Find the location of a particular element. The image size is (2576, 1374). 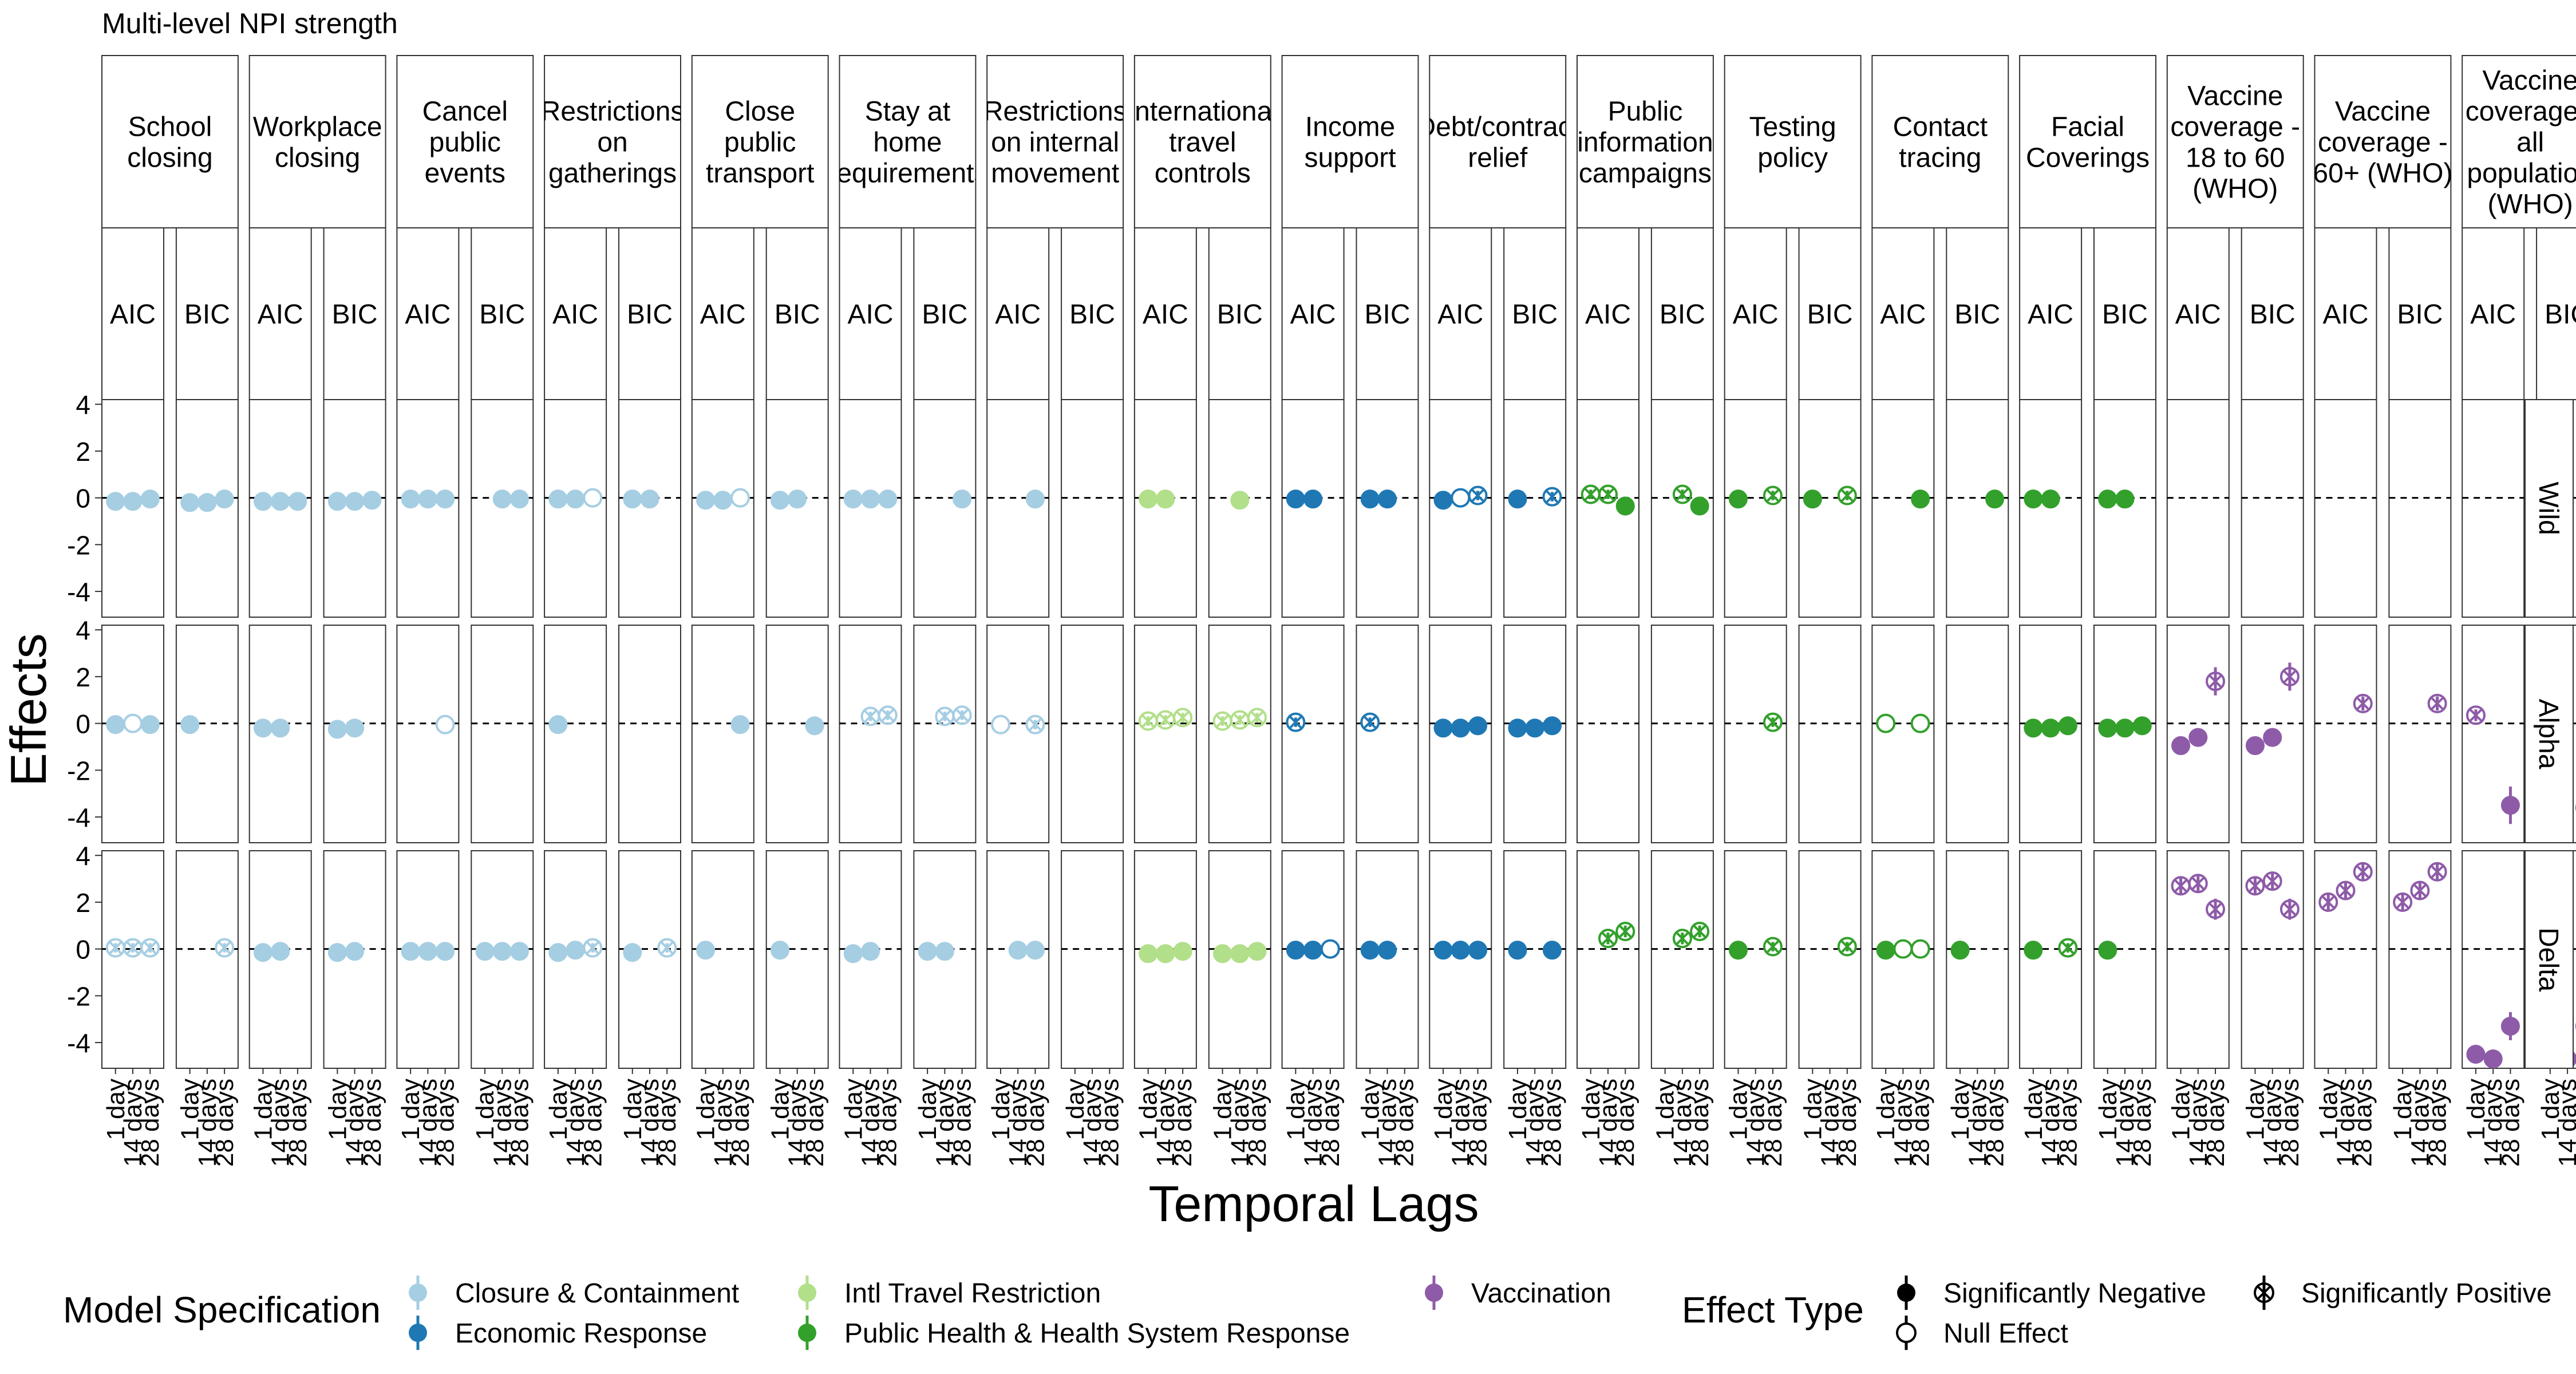

npi-header-line: on internal is located at coordinates (1055, 143).